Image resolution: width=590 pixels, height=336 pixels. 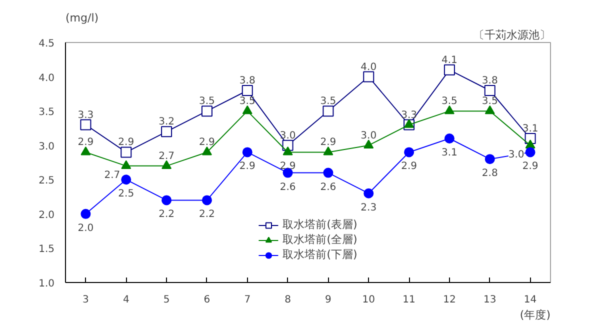 I want to click on y-tick-label: 1.0, so click(x=46, y=284).